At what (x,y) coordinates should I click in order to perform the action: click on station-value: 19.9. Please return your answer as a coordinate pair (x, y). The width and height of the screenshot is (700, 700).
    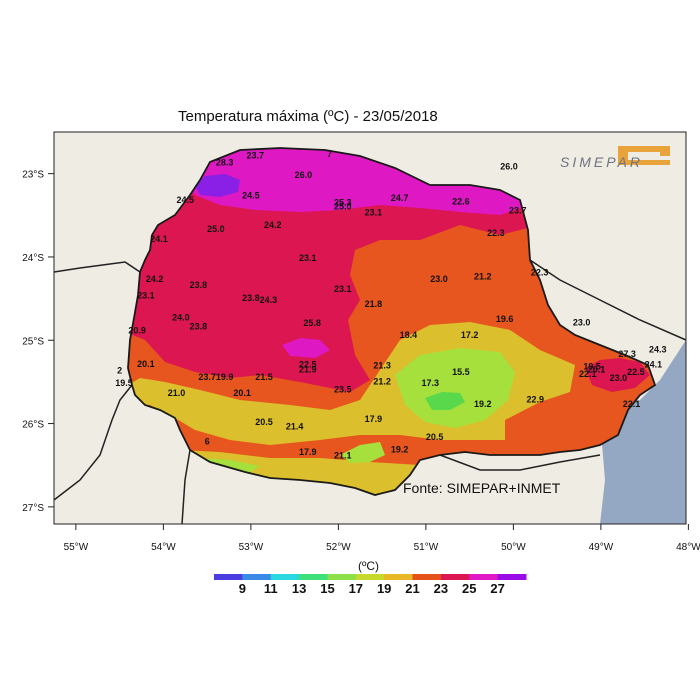
    Looking at the image, I should click on (225, 377).